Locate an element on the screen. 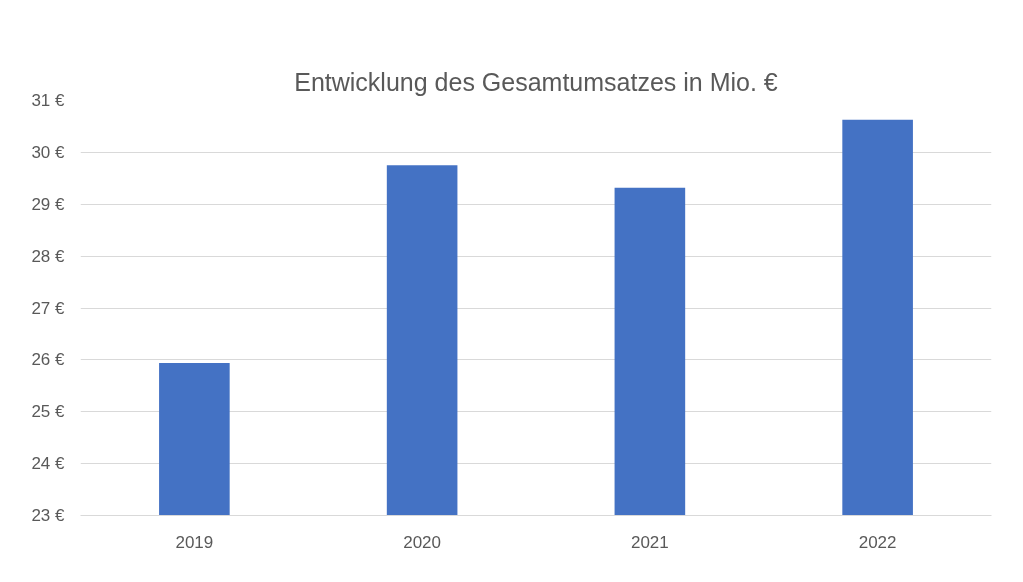 The width and height of the screenshot is (1023, 582). y-tick-label: 23 € is located at coordinates (48, 515).